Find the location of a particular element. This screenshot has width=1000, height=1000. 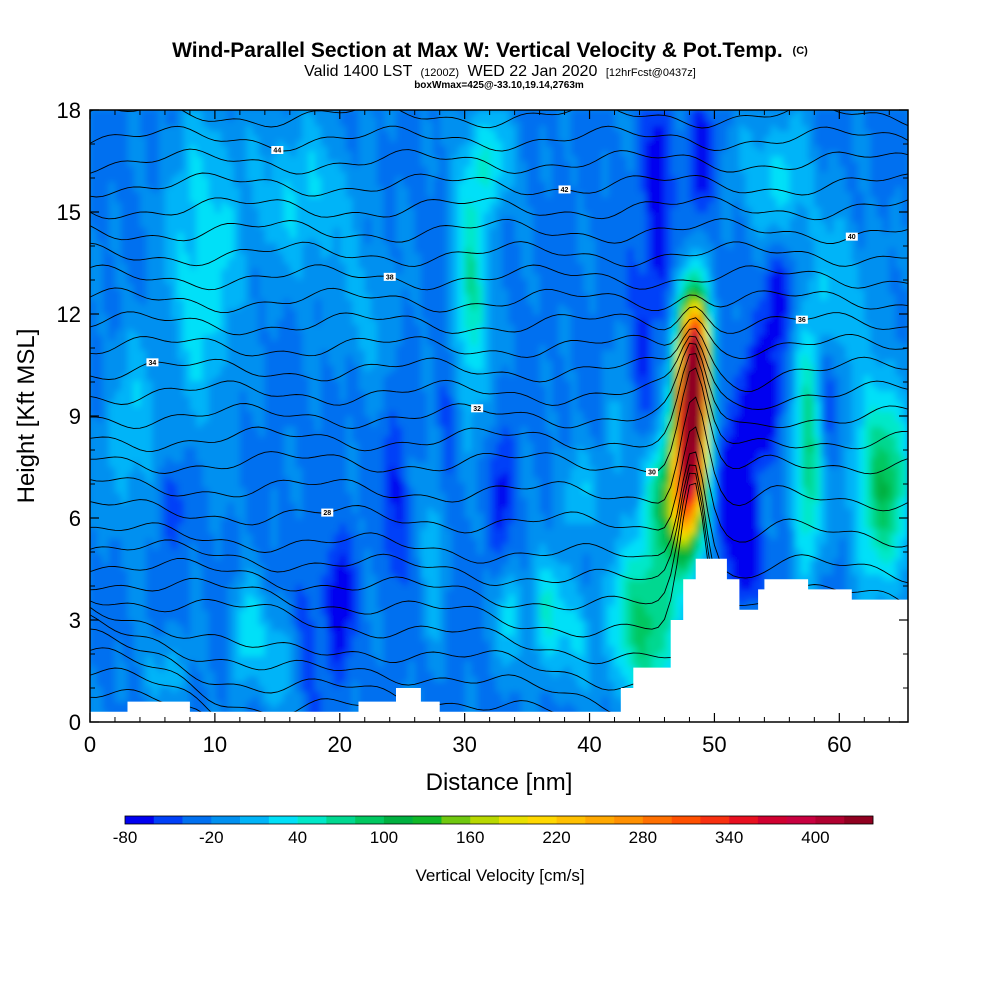

isentrope-label: 42 is located at coordinates (565, 190).